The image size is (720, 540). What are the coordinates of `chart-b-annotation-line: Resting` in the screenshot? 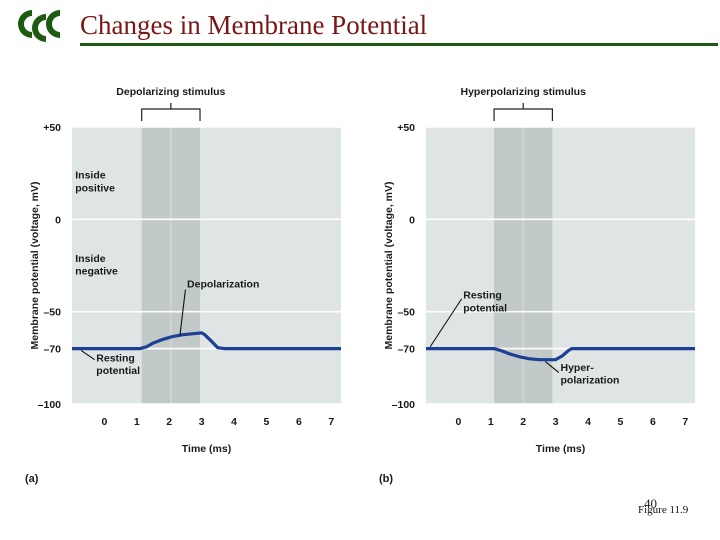 It's located at (482, 296).